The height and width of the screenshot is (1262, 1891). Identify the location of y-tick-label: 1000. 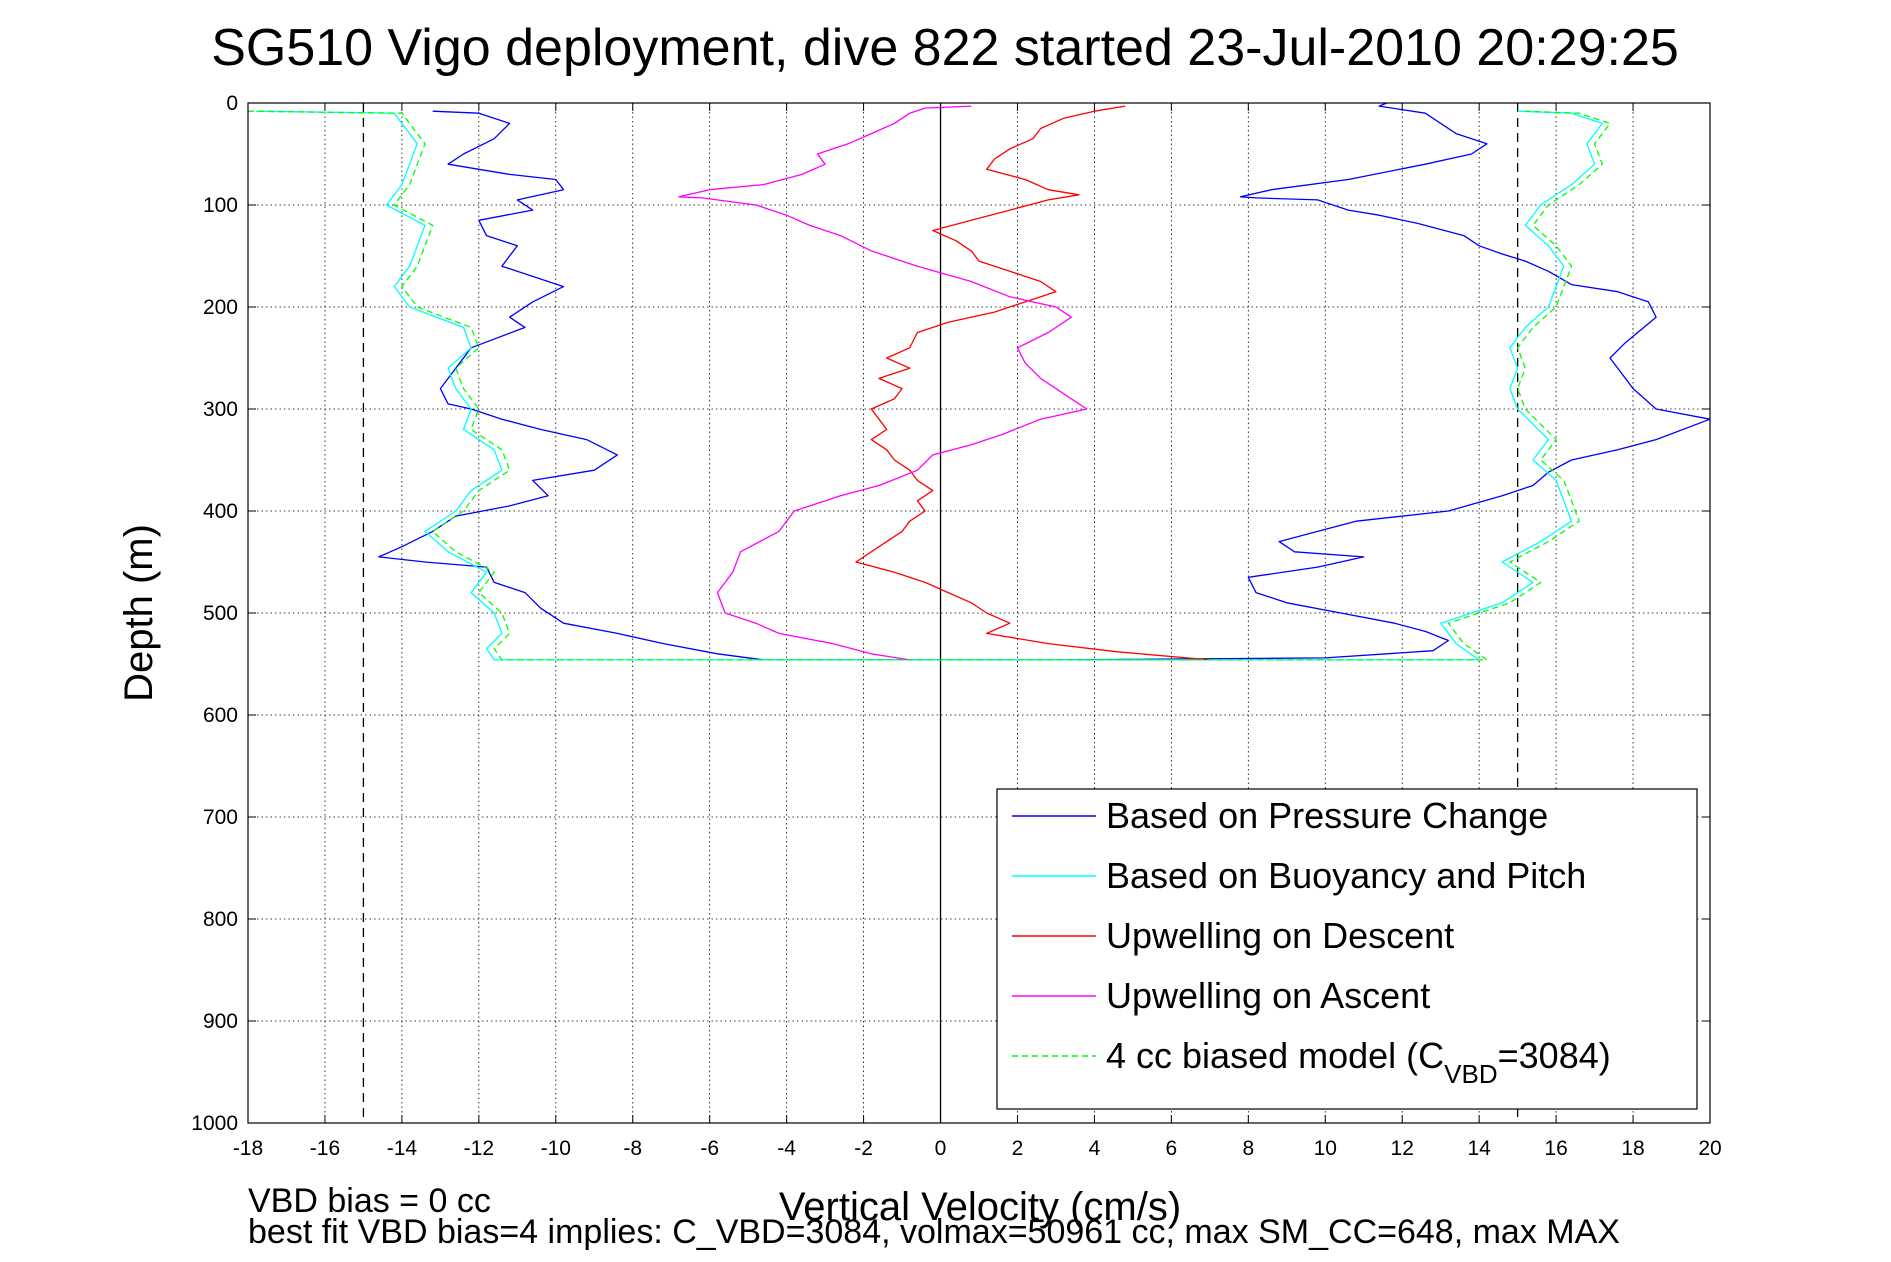
(214, 1123).